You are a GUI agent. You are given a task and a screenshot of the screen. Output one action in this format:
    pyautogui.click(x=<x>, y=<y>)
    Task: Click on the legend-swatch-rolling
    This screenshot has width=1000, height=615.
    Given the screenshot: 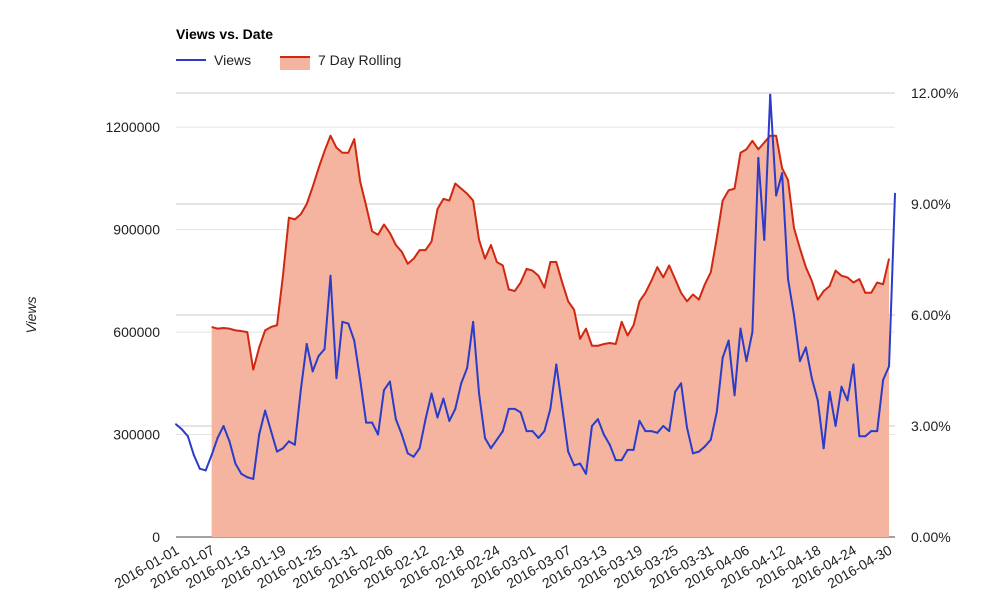 What is the action you would take?
    pyautogui.click(x=295, y=63)
    